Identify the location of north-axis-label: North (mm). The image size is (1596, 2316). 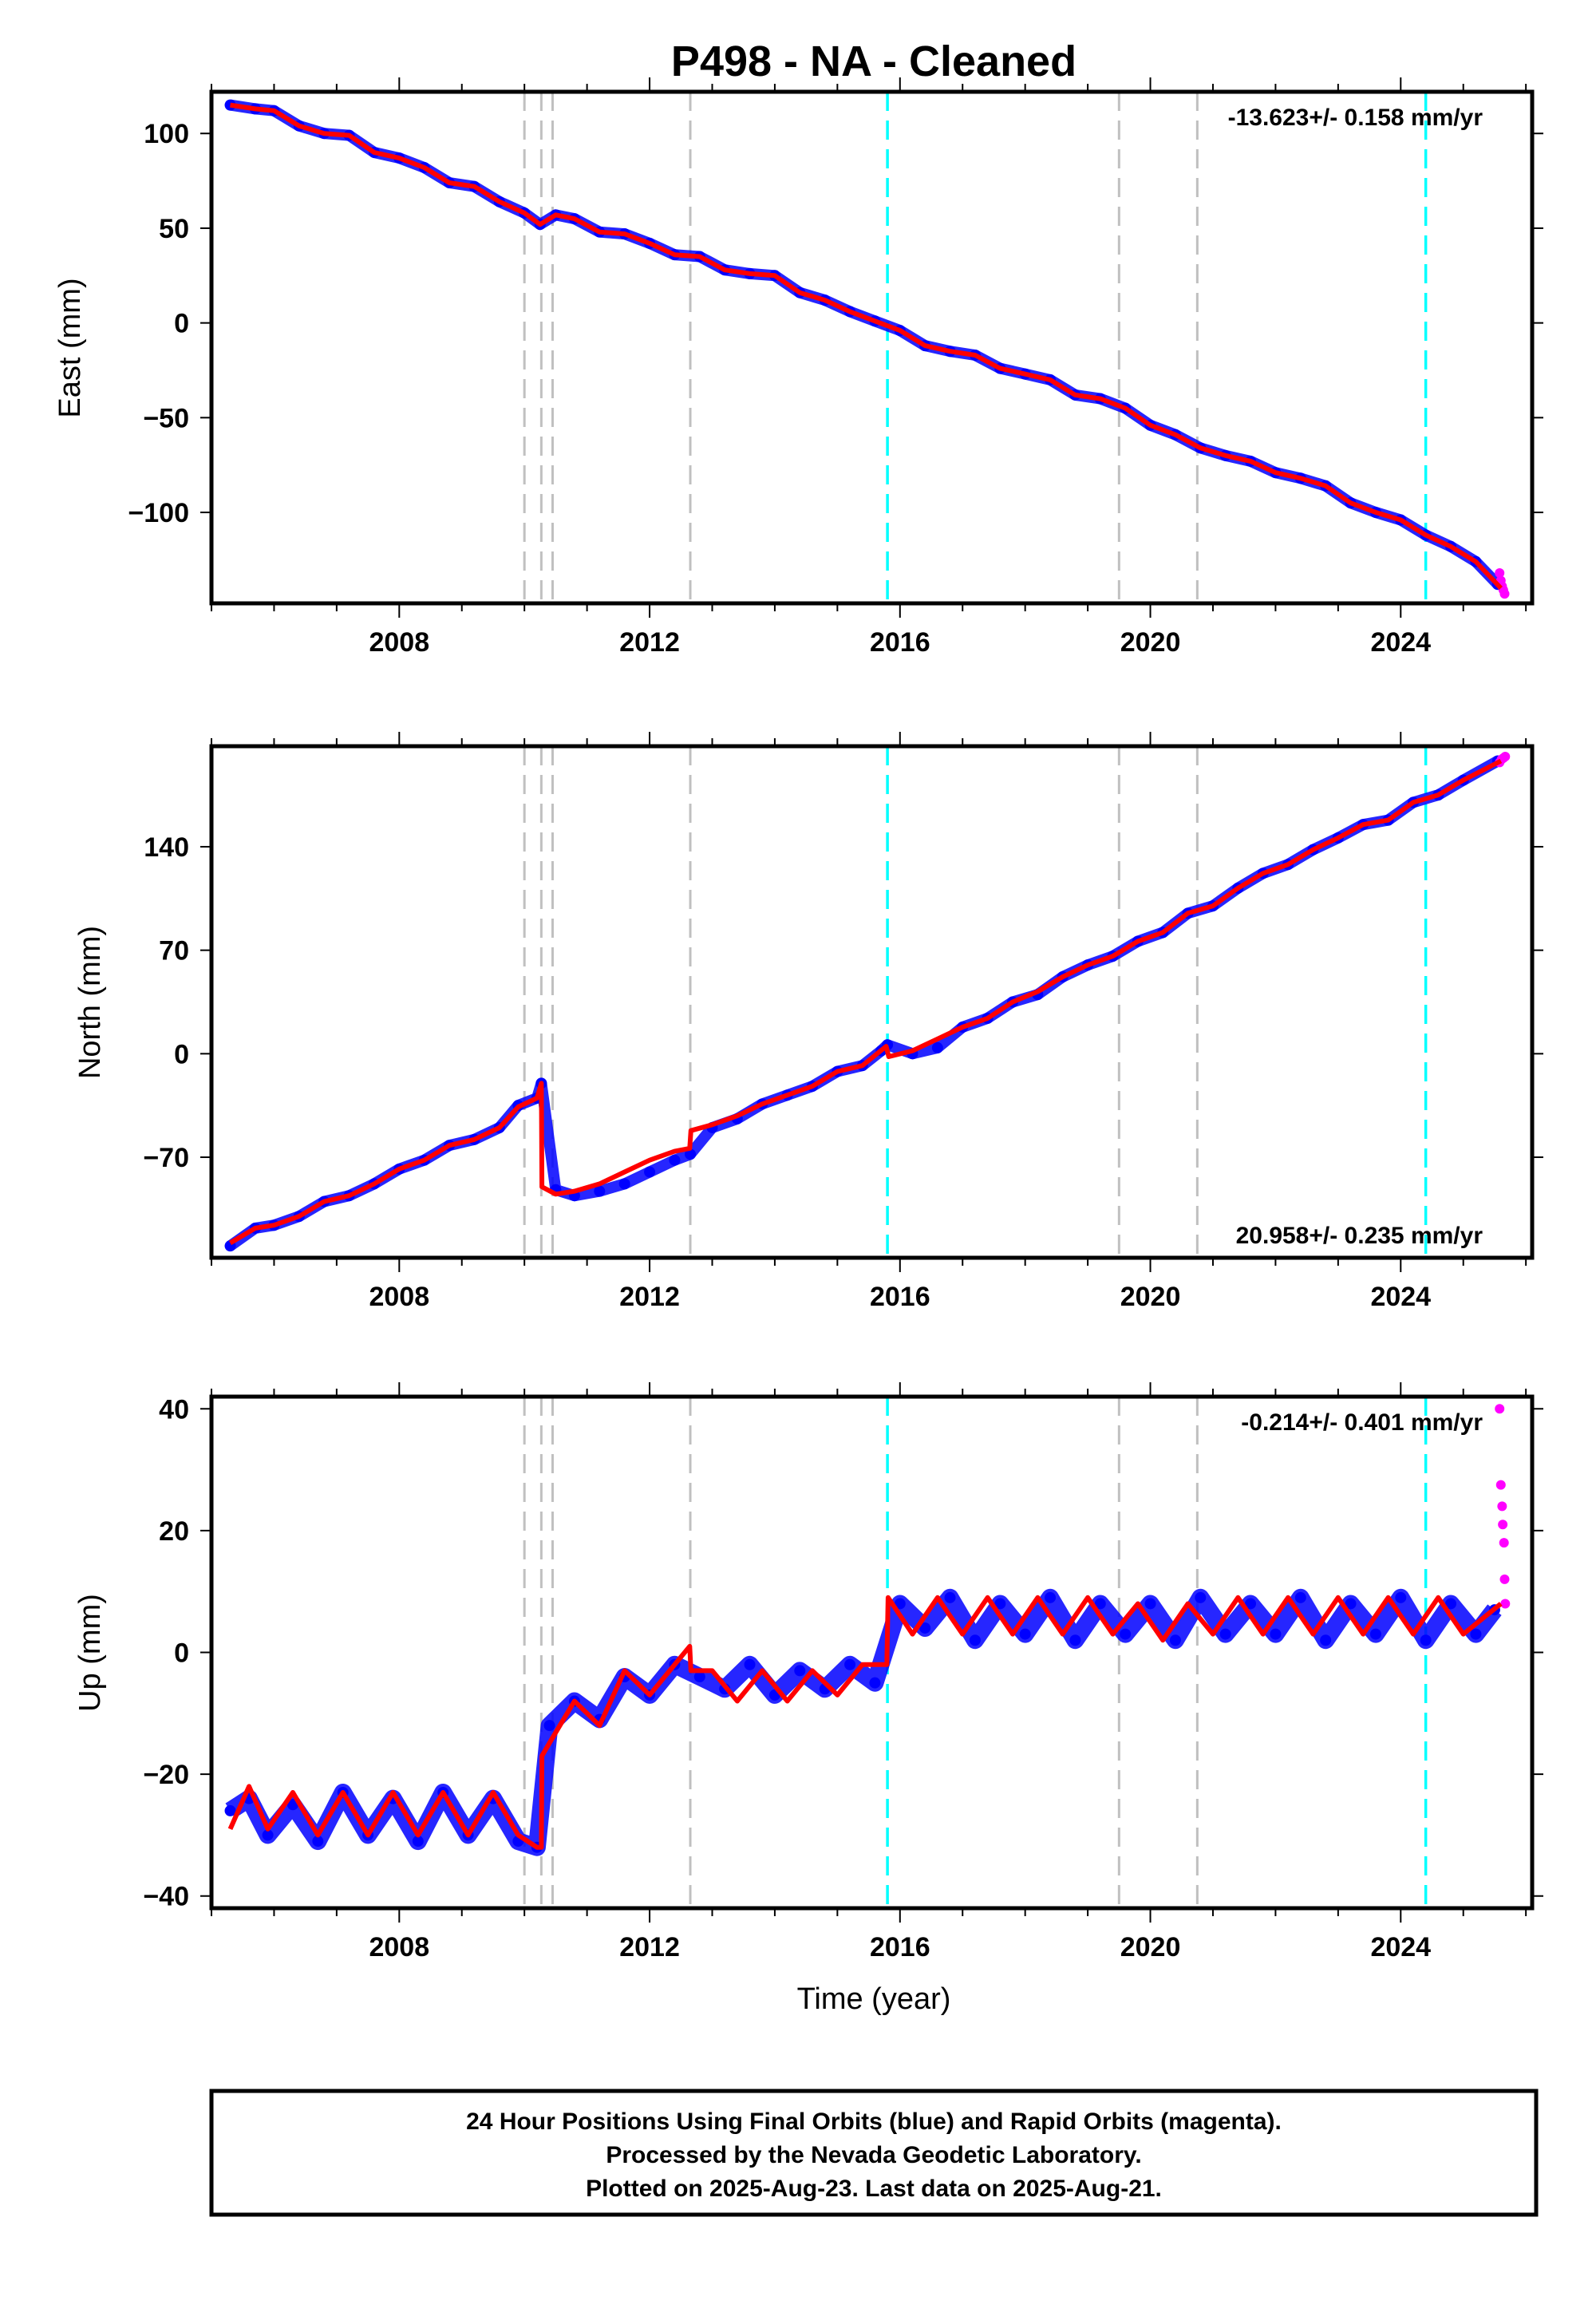
(90, 1002).